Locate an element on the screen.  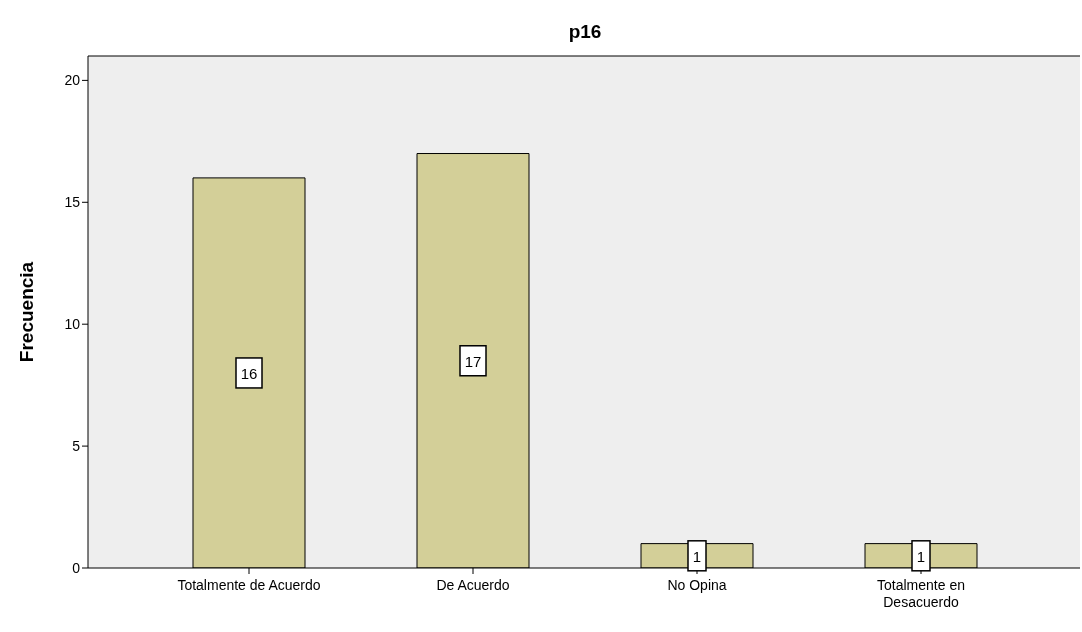
y-axis-title: Frecuencia is located at coordinates (26, 312).